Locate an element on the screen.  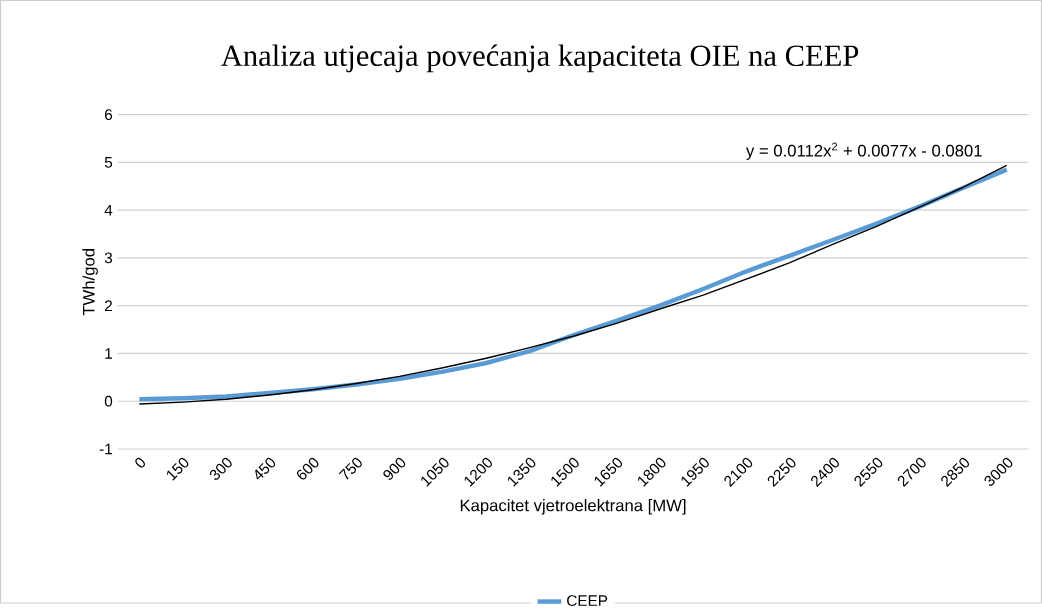
chart-title: Analiza utjecaja povećanja kapaciteta OIE na CEEP is located at coordinates (540, 58).